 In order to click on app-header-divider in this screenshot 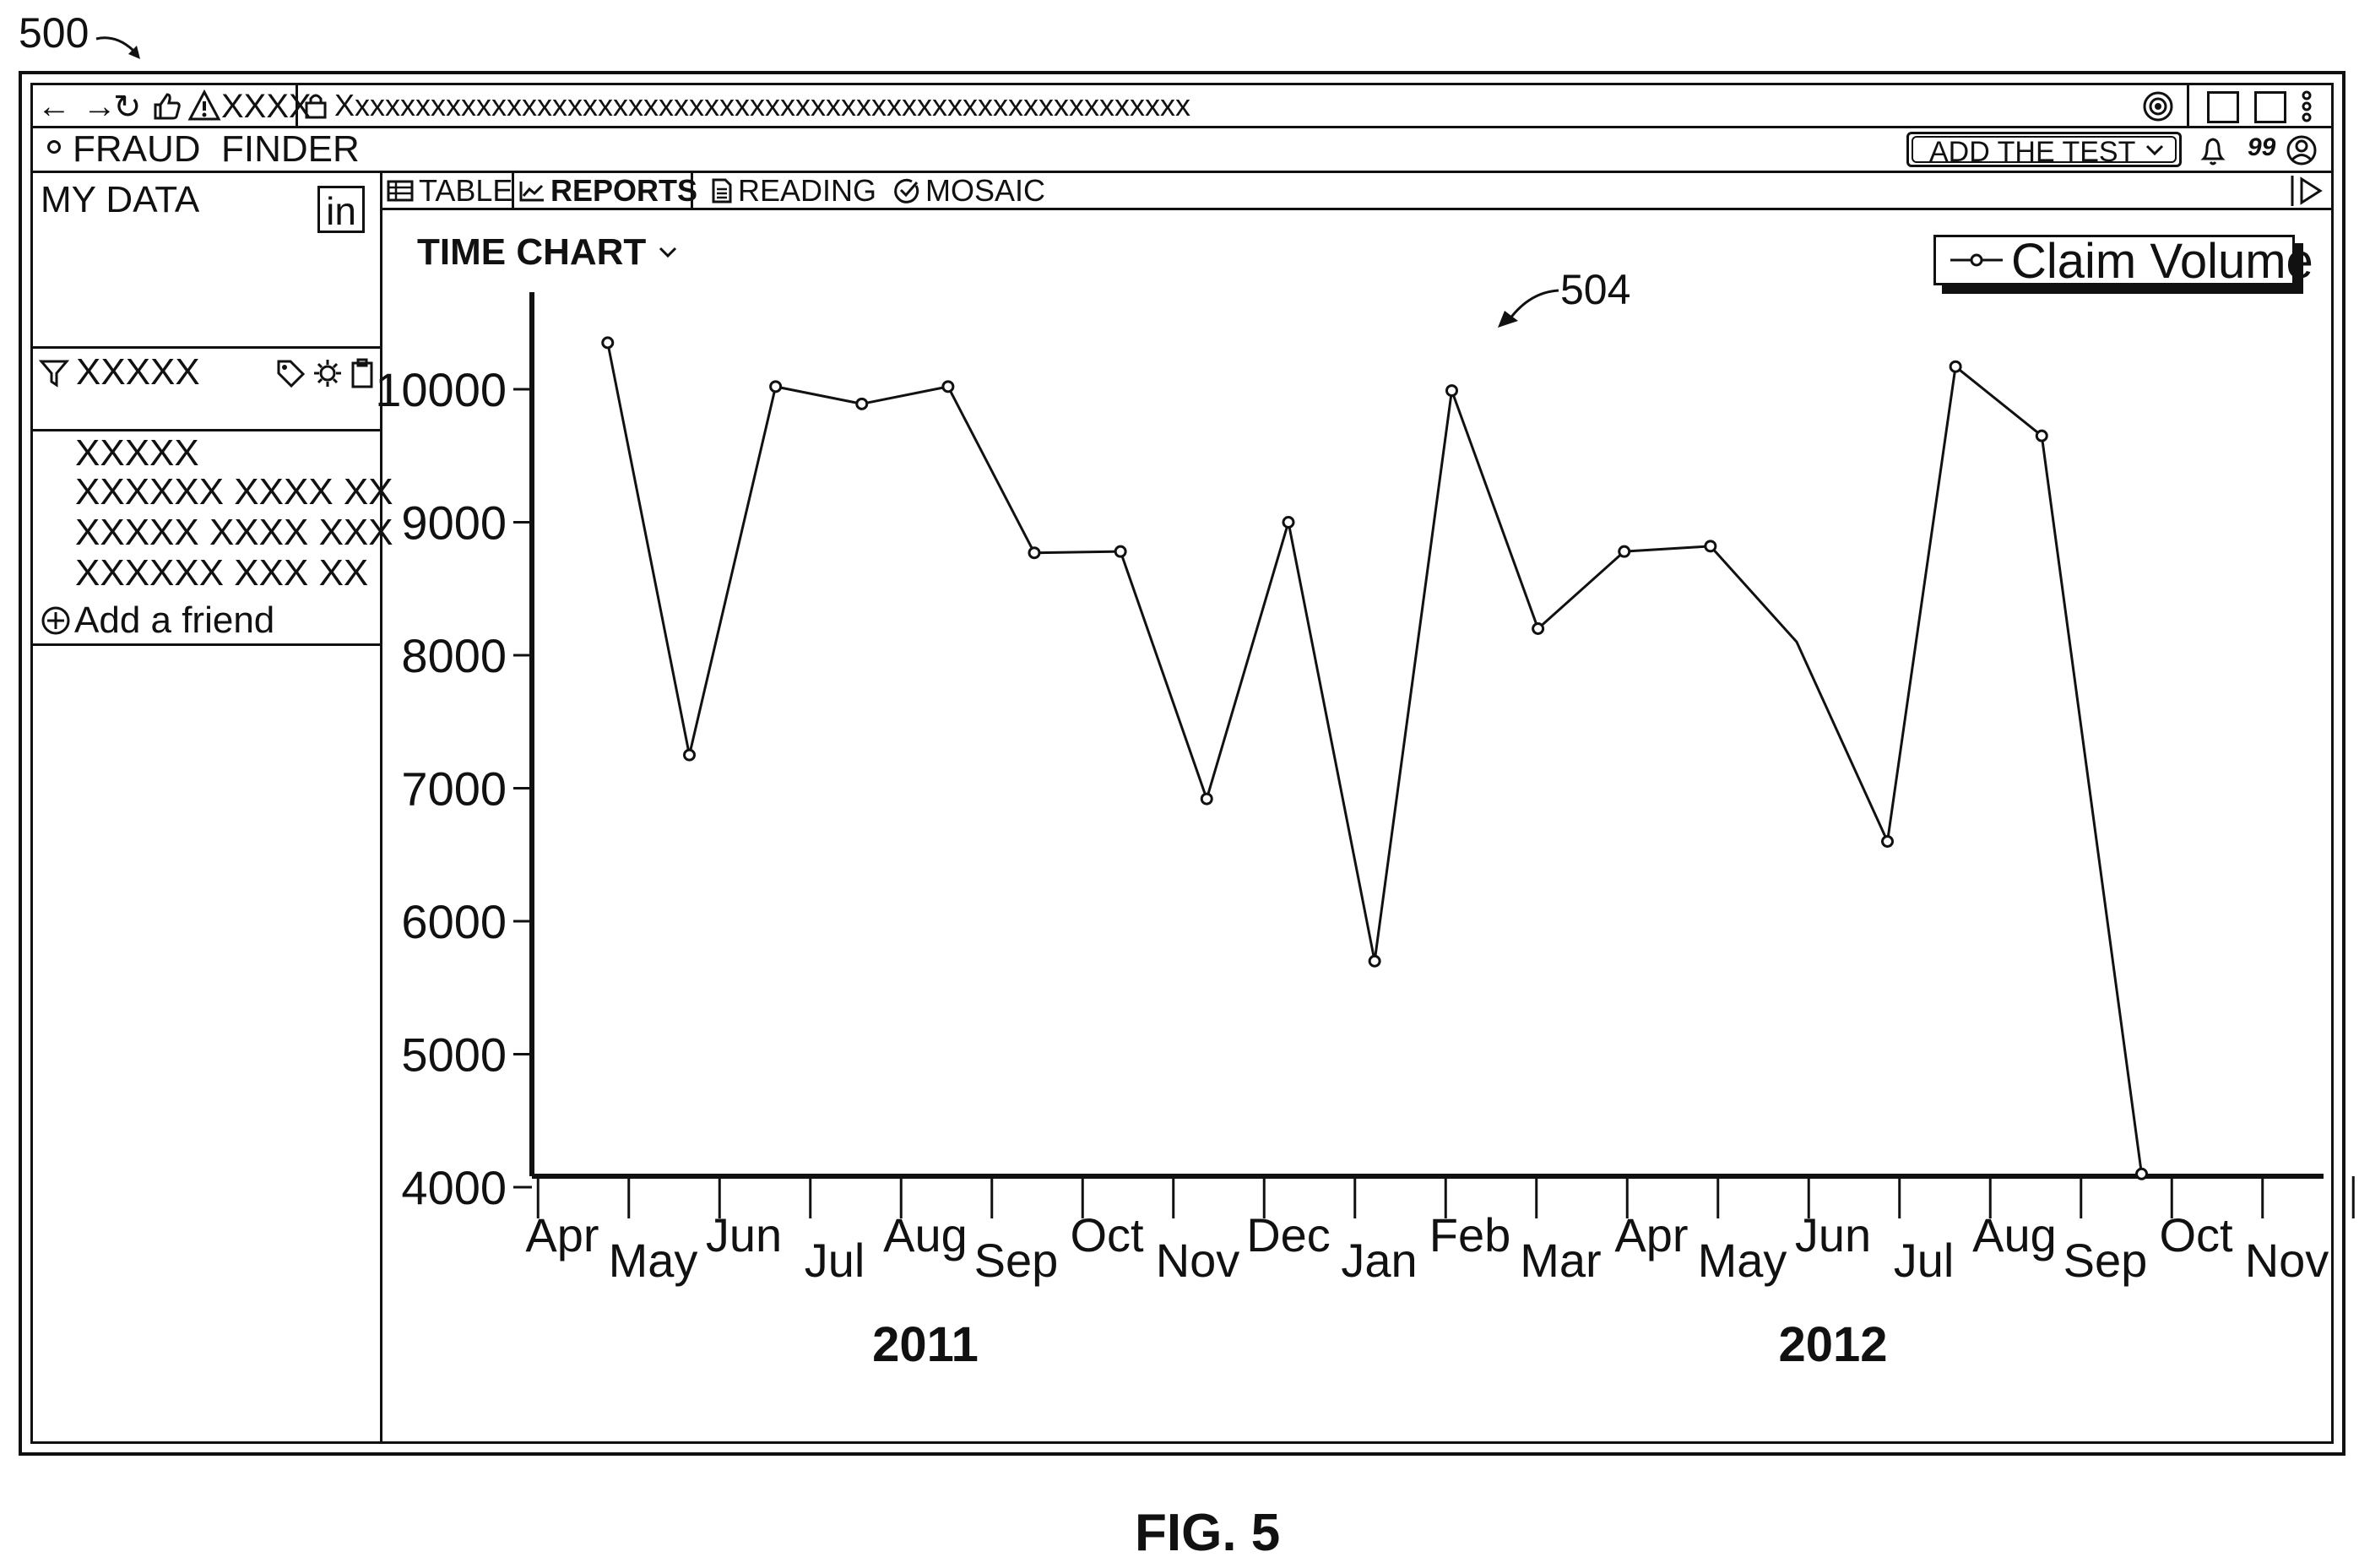, I will do `click(1182, 172)`.